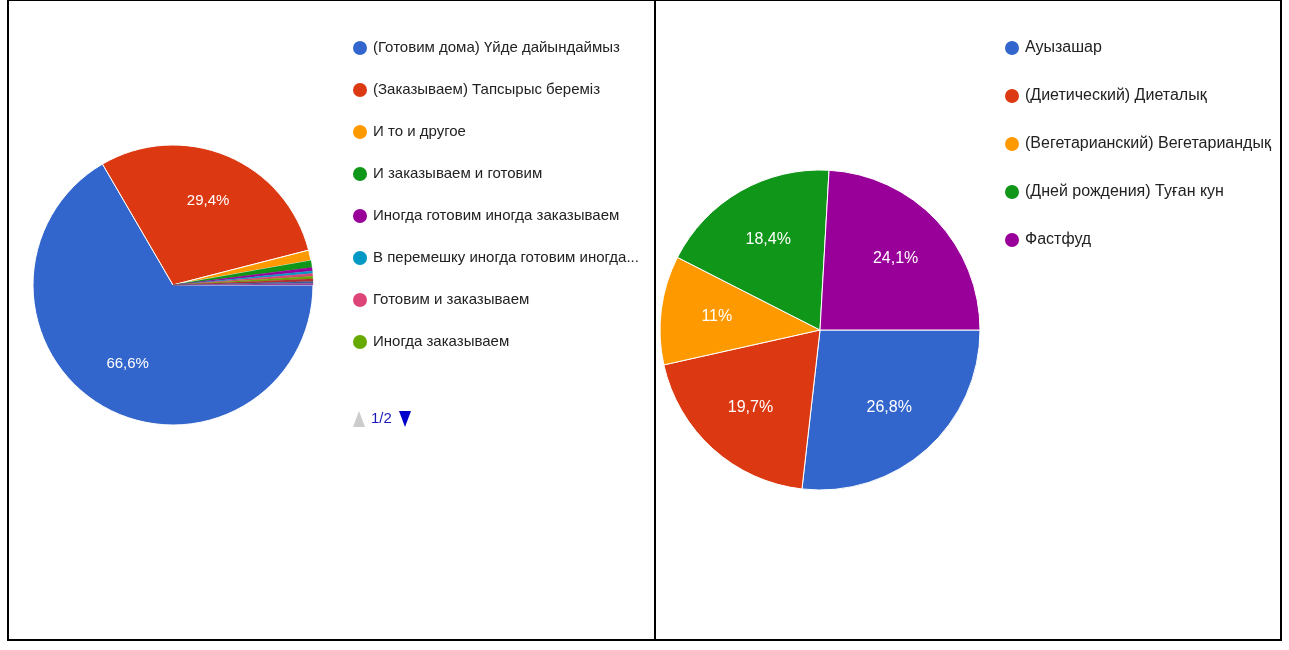  Describe the element at coordinates (1063, 47) in the screenshot. I see `legend-label: Ауызашар` at that location.